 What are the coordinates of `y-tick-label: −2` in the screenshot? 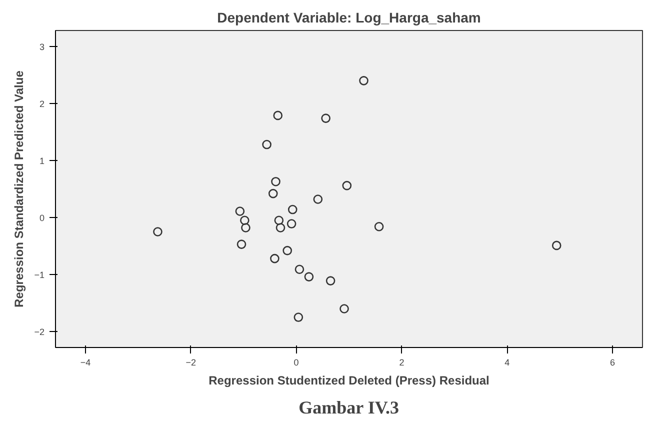 It's located at (39, 332).